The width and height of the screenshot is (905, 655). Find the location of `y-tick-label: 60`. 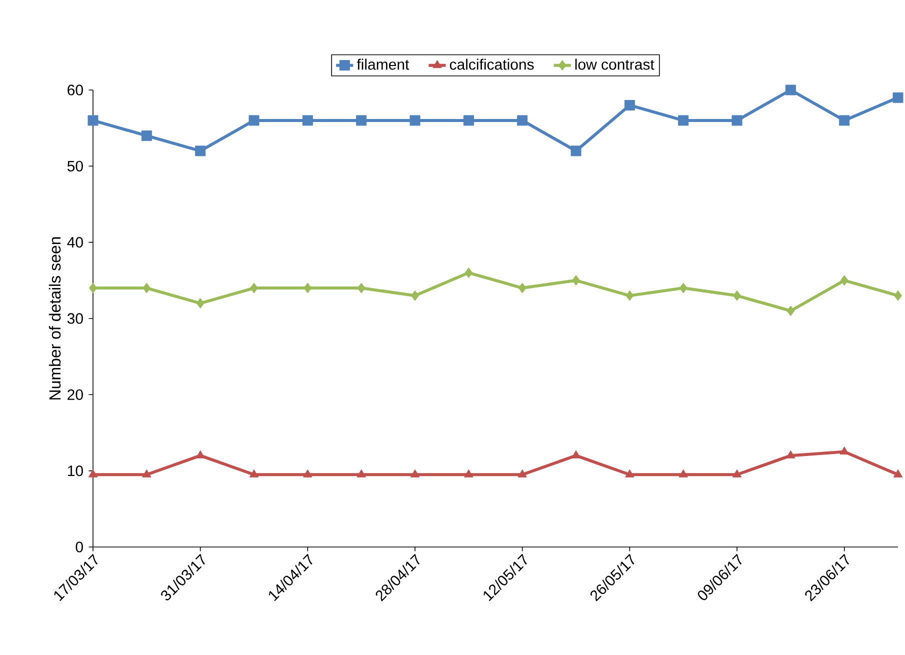

y-tick-label: 60 is located at coordinates (75, 90).